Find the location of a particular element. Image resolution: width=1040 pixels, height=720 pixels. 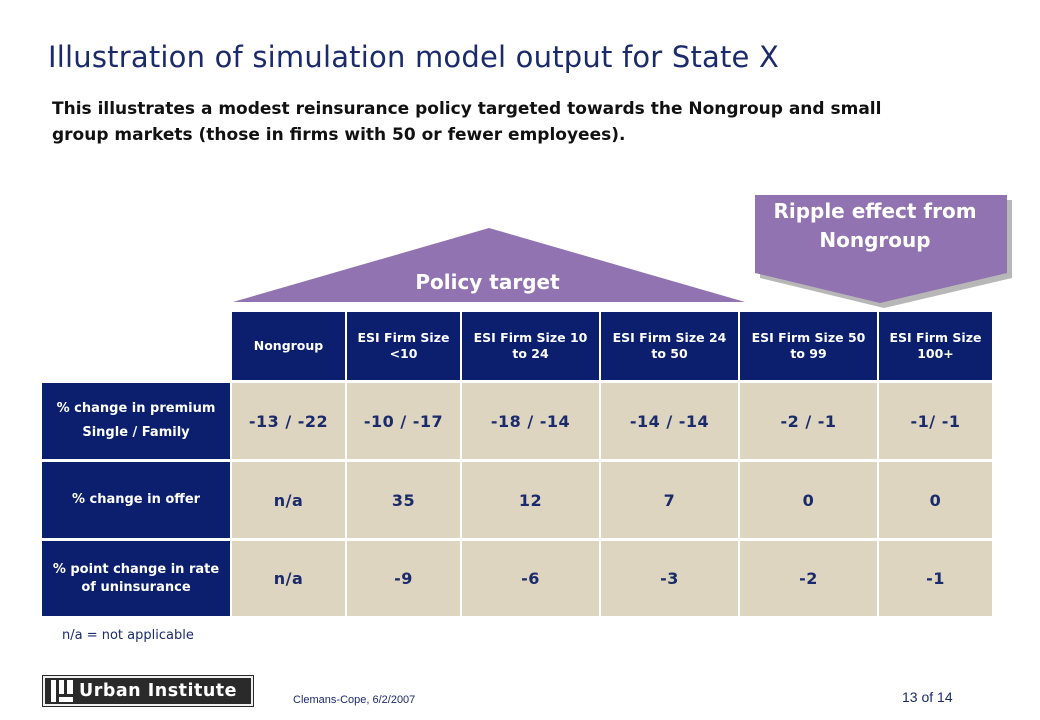

table-cell: -9 is located at coordinates (403, 578).